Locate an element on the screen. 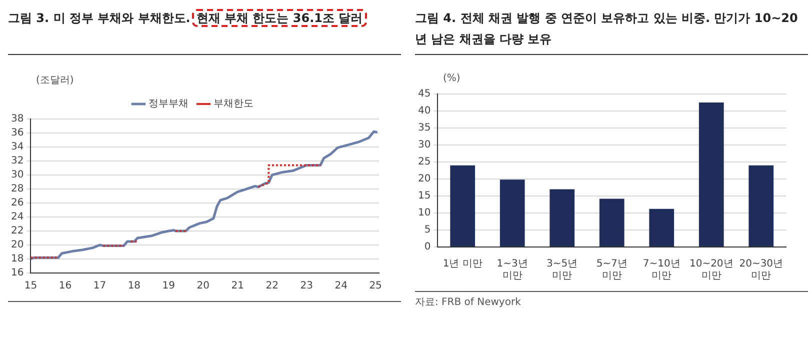 Image resolution: width=811 pixels, height=341 pixels. x-tick-label: 1~3년 미만 is located at coordinates (512, 270).